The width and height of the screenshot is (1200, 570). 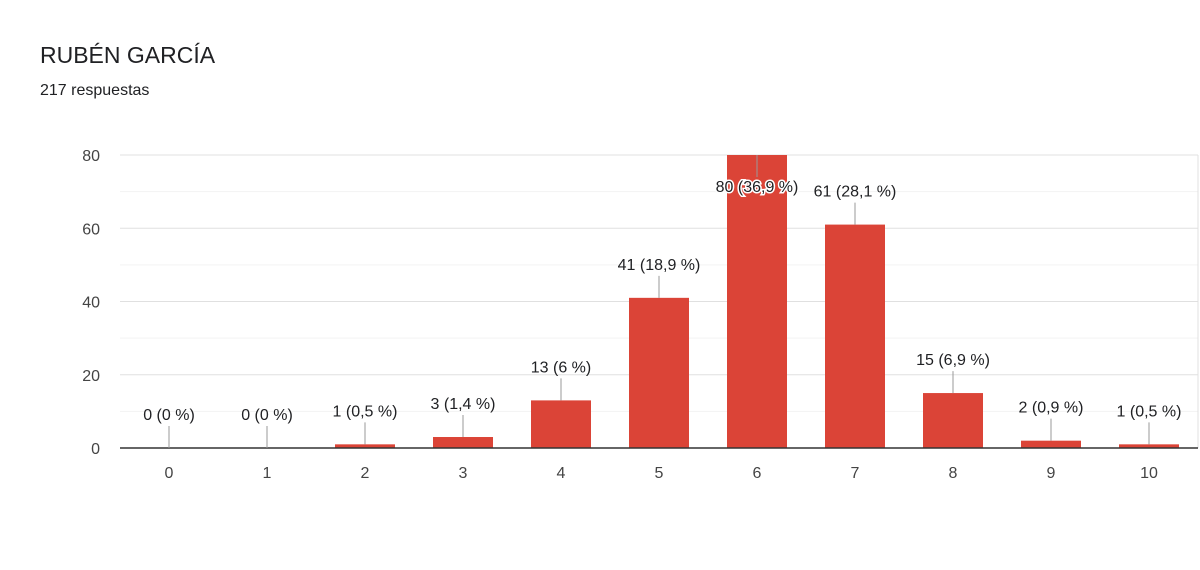 I want to click on data-label: 80 (36,9 %), so click(x=757, y=187).